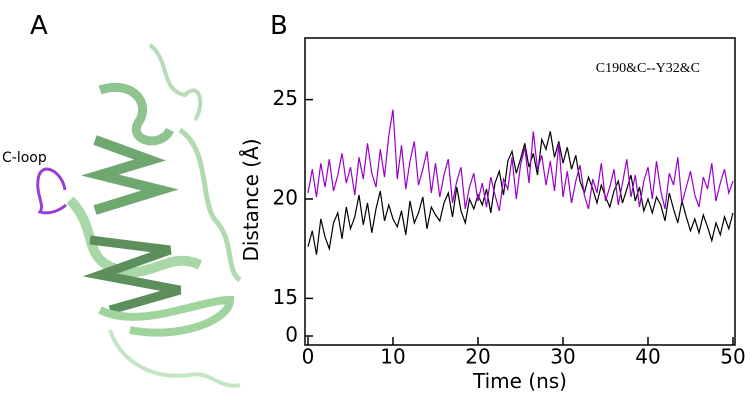 The width and height of the screenshot is (754, 404). Describe the element at coordinates (279, 26) in the screenshot. I see `panel-label: B` at that location.